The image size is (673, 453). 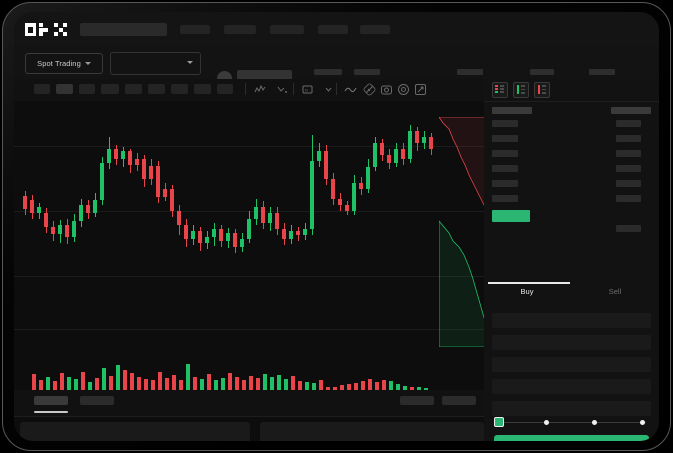 I want to click on compare-icon, so click(x=282, y=89).